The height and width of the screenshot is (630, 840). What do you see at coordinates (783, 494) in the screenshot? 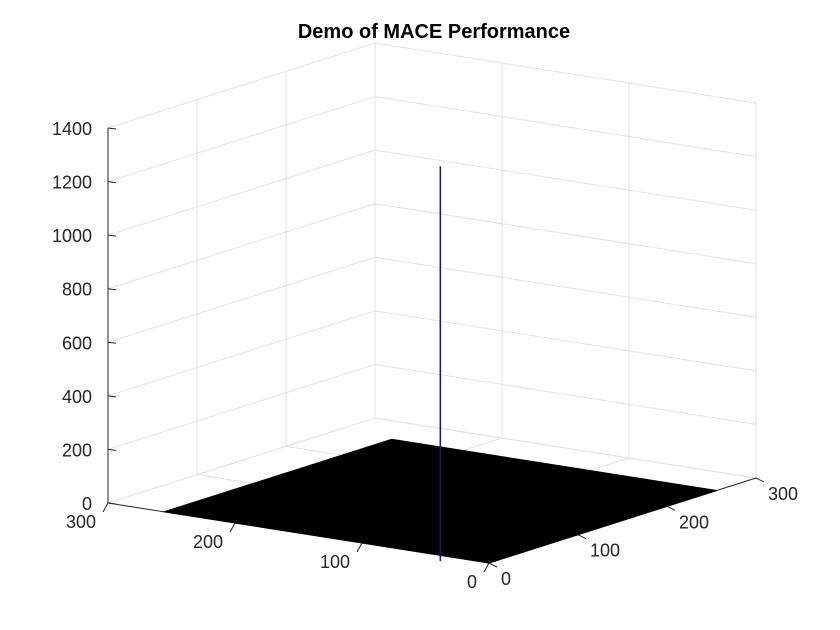
I see `x-tick-label: 300` at bounding box center [783, 494].